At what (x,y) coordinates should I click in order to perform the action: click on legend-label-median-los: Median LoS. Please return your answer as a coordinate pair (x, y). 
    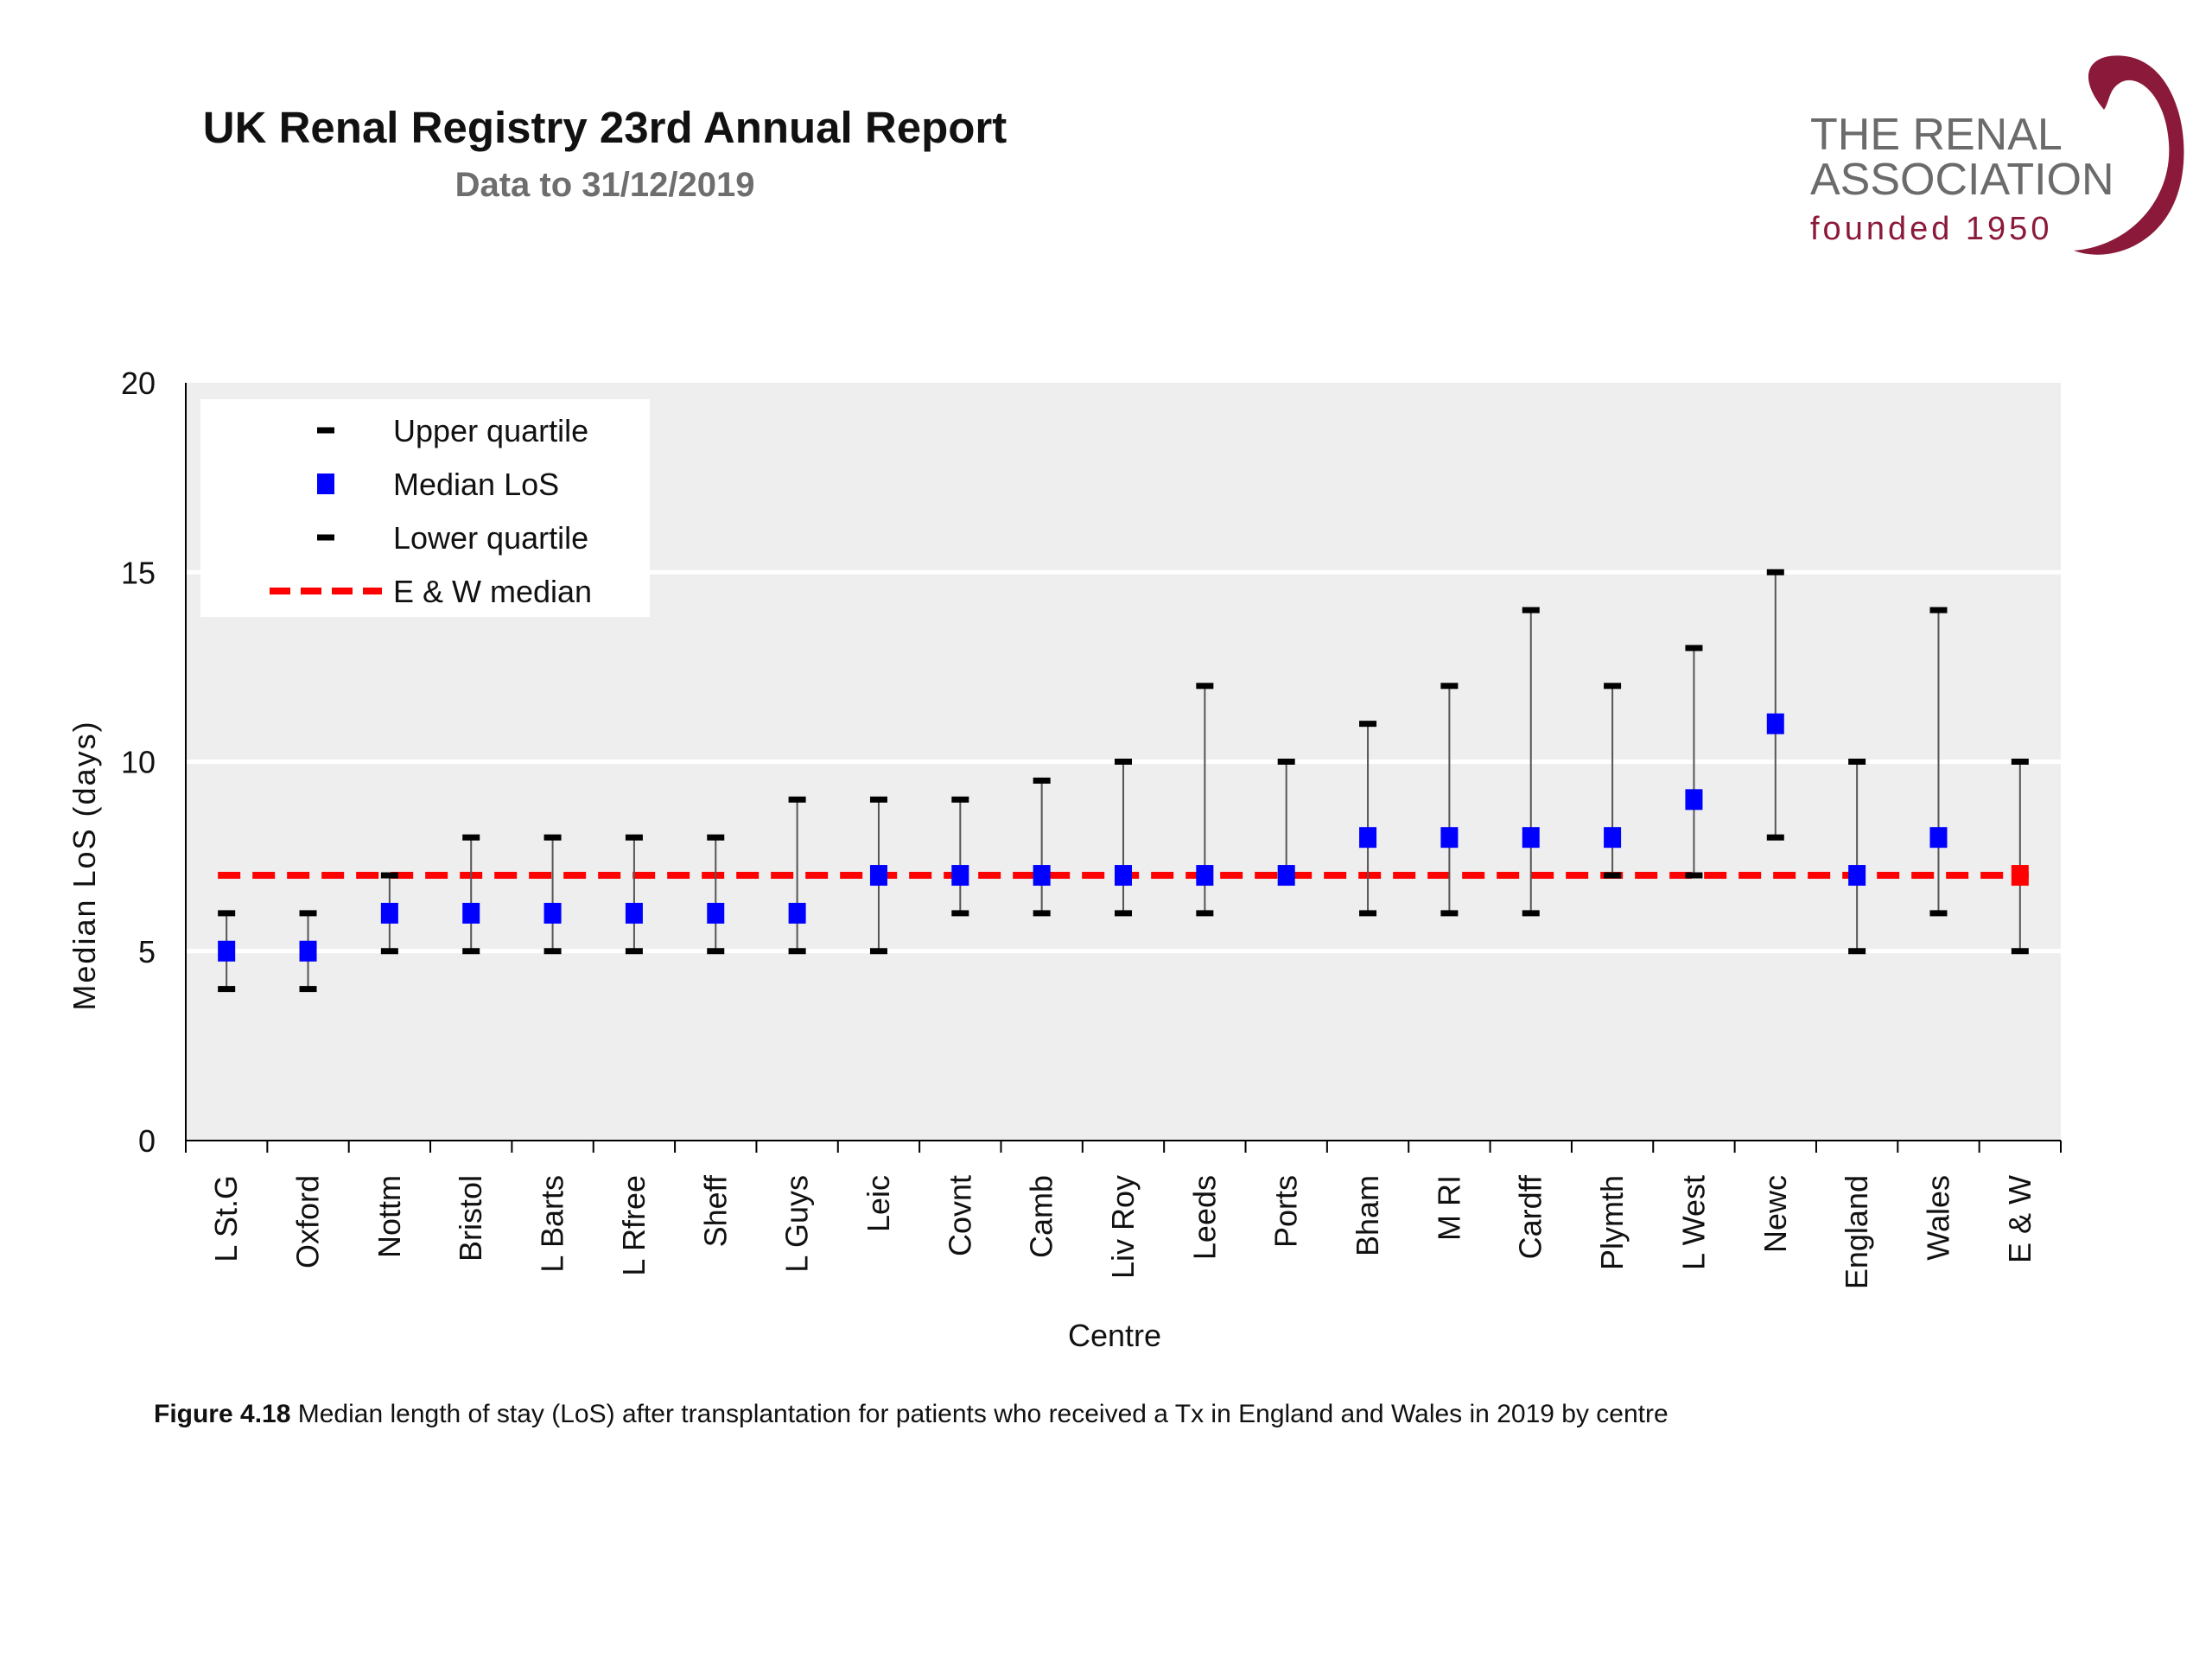
    Looking at the image, I should click on (476, 484).